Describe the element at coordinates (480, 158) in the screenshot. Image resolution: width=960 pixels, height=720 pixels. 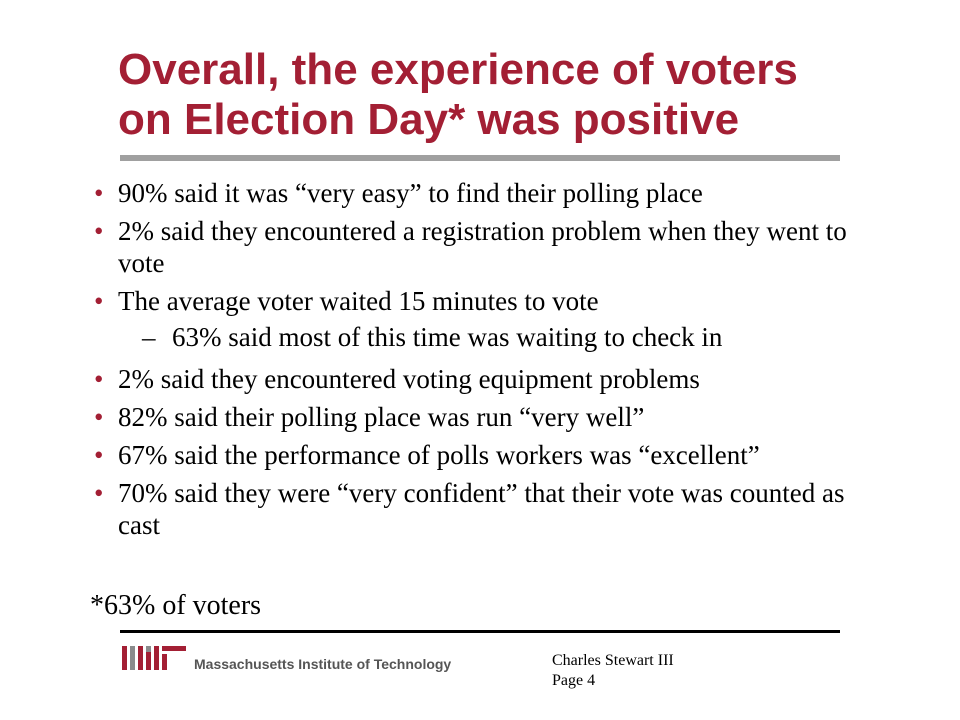
I see `title-divider` at that location.